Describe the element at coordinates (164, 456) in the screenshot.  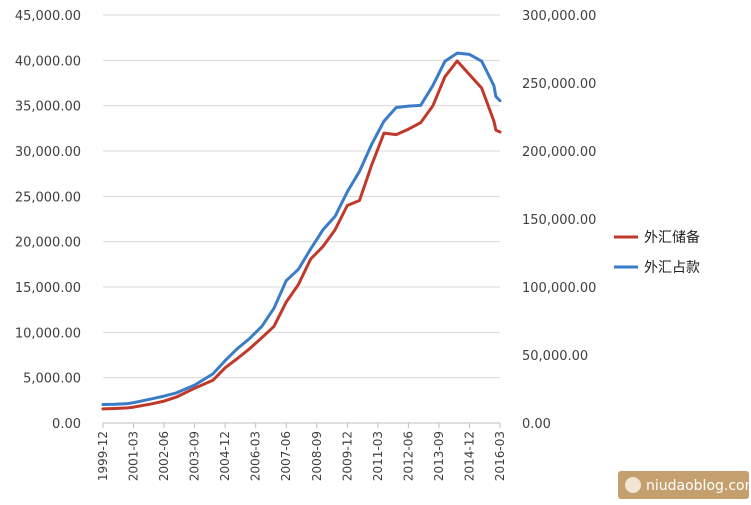
I see `x-tick-label: 2002-06` at that location.